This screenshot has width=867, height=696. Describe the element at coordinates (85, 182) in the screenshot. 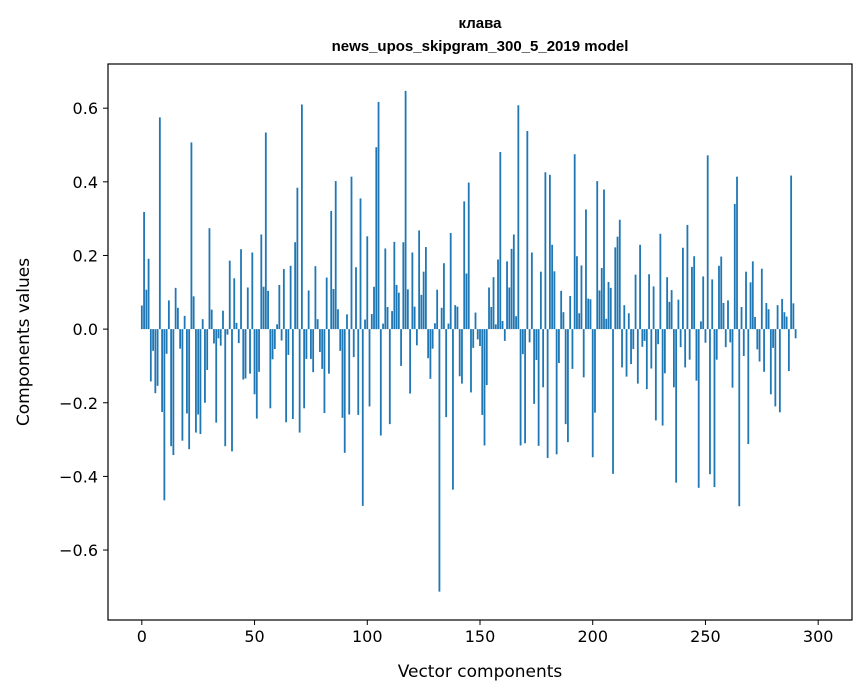

I see `y-tick-label-5: 0.4` at that location.